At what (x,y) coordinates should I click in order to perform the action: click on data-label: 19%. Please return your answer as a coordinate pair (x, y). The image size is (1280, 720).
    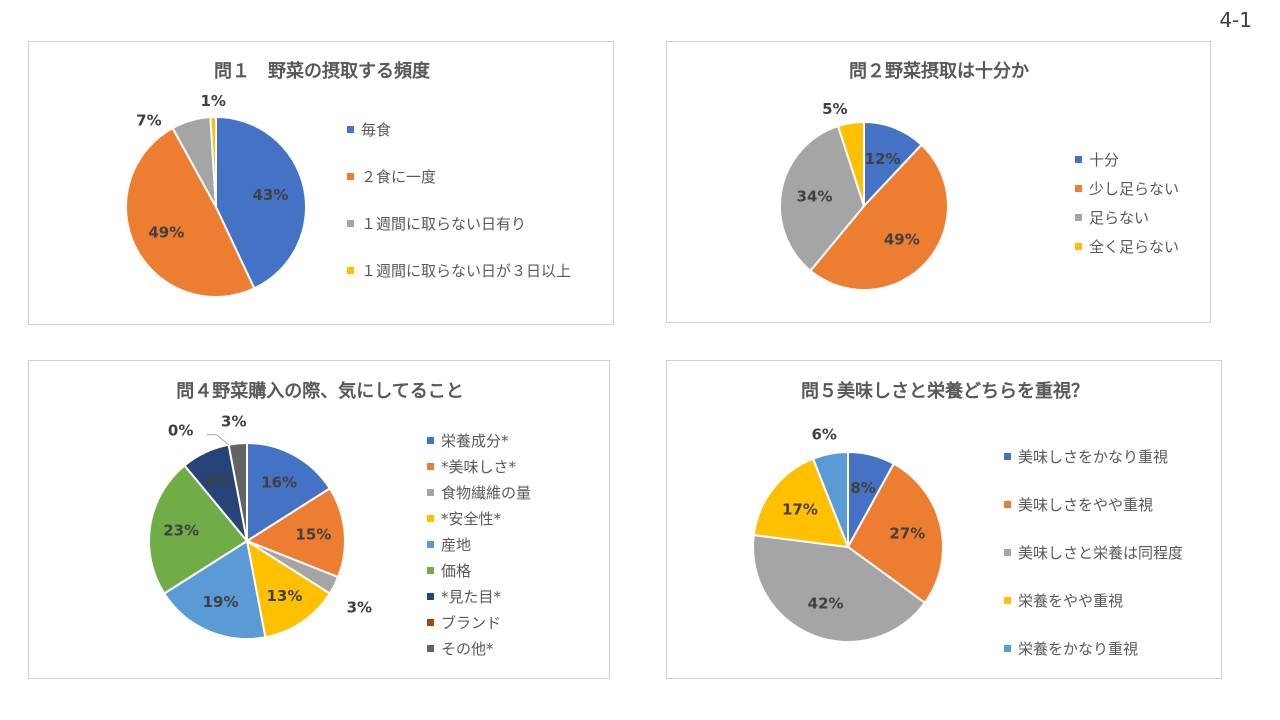
    Looking at the image, I should click on (221, 602).